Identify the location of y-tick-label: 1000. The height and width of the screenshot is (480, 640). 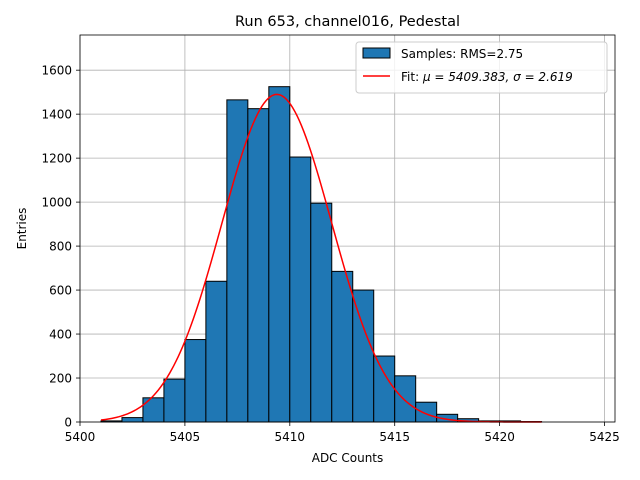
(56, 203).